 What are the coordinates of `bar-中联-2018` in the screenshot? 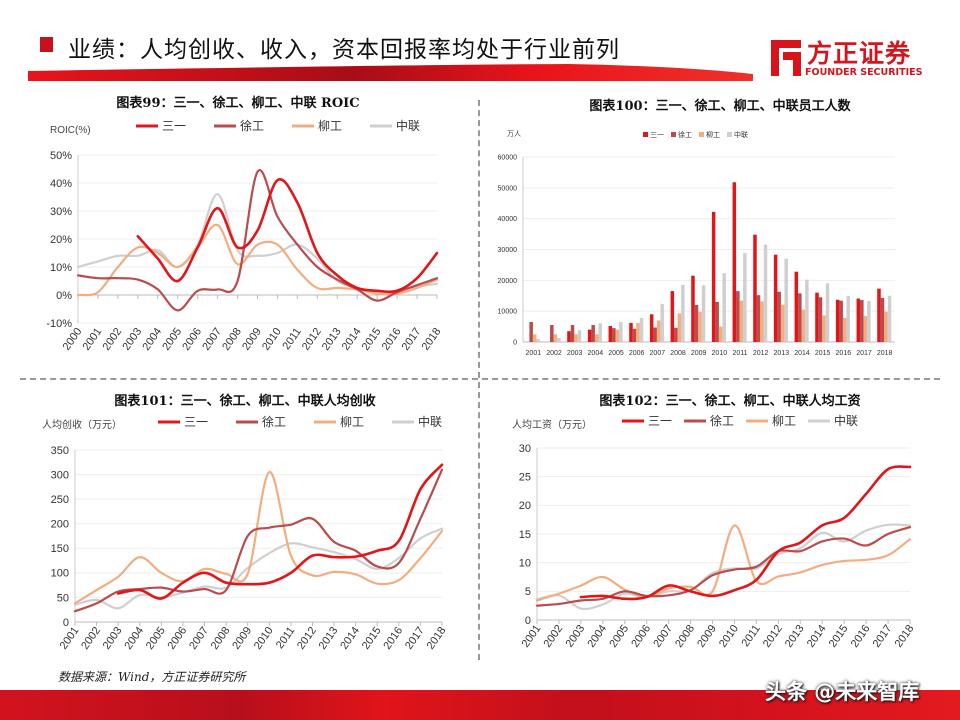 It's located at (889, 318).